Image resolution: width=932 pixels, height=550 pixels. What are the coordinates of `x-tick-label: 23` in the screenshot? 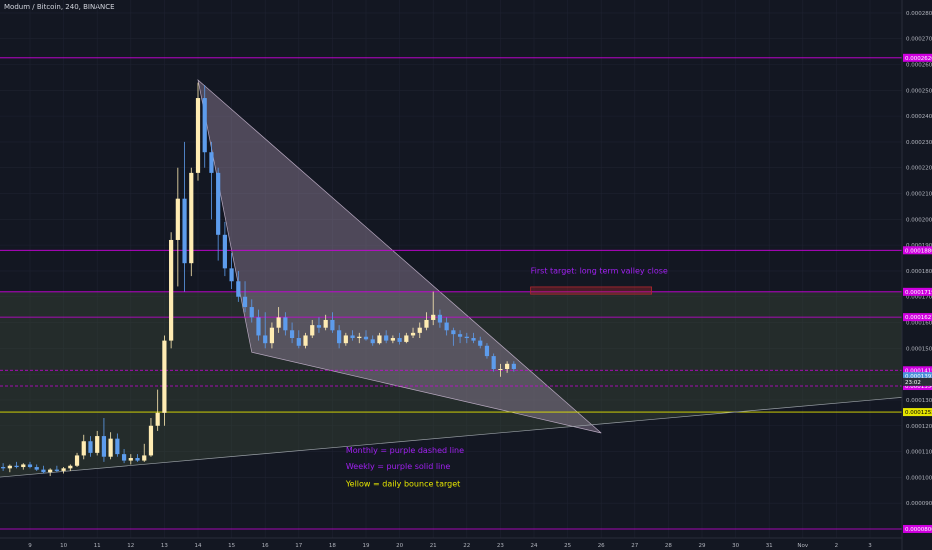 It's located at (500, 546).